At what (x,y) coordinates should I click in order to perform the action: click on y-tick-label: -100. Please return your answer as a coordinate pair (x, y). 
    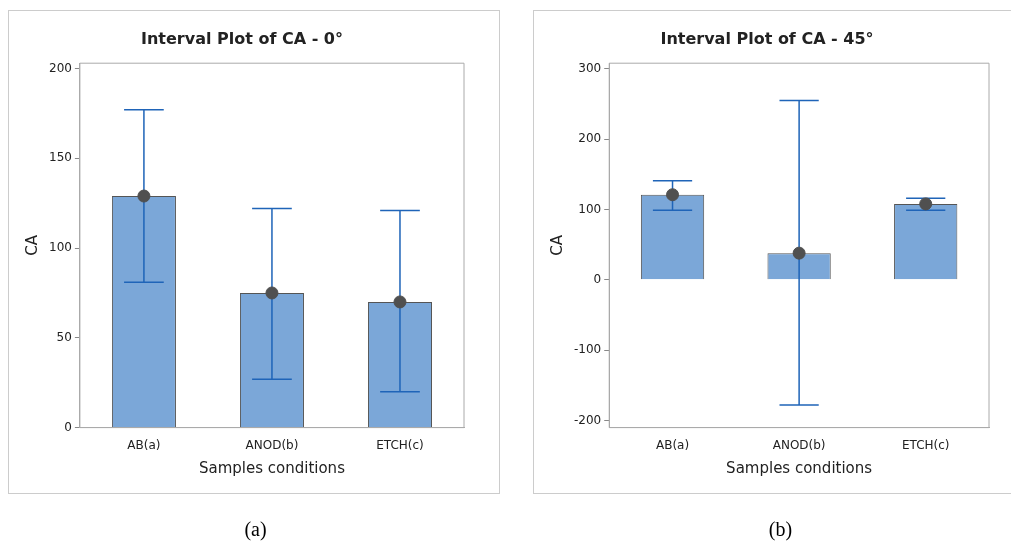
    Looking at the image, I should click on (588, 349).